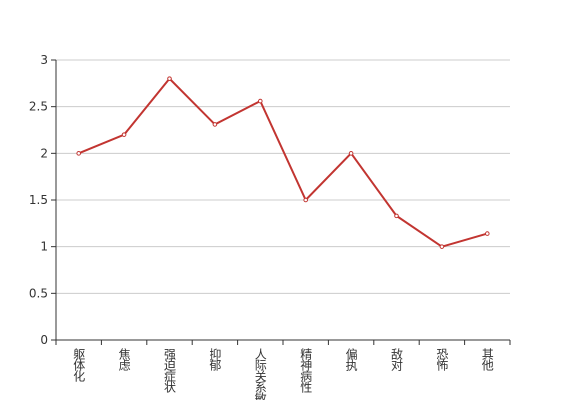 The height and width of the screenshot is (400, 567). I want to click on y-tick-label: 0, so click(44, 340).